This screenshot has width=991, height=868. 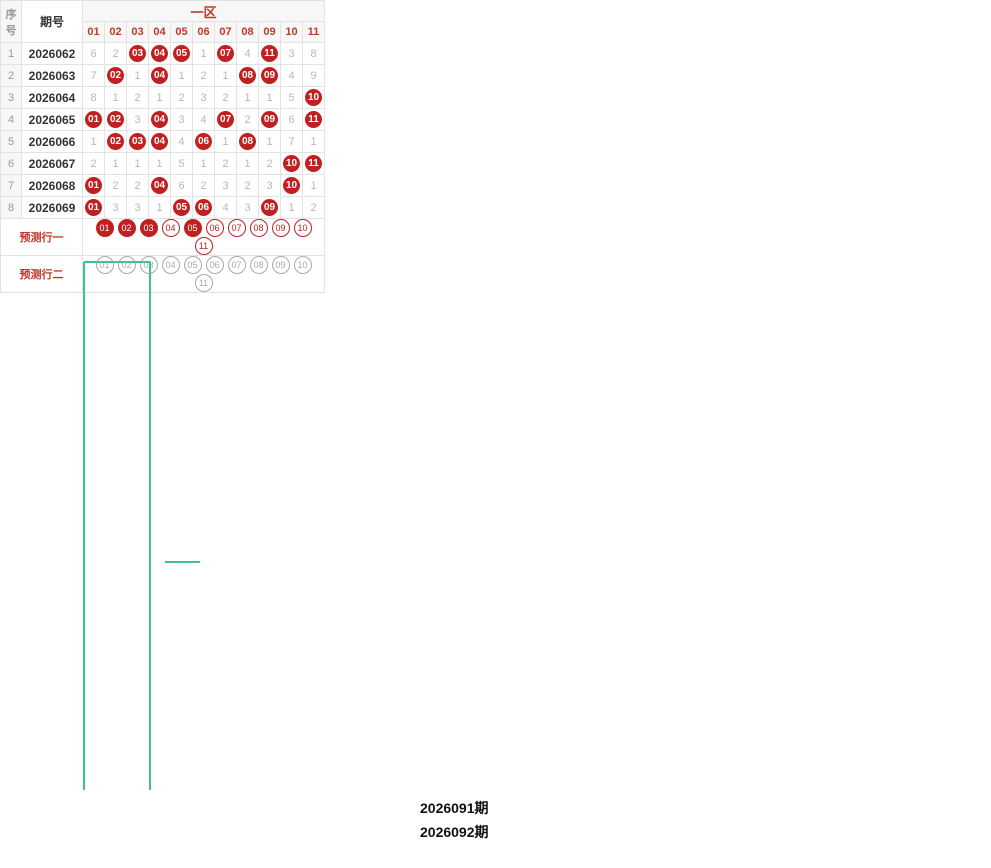 What do you see at coordinates (247, 32) in the screenshot?
I see `number-col-08: 08` at bounding box center [247, 32].